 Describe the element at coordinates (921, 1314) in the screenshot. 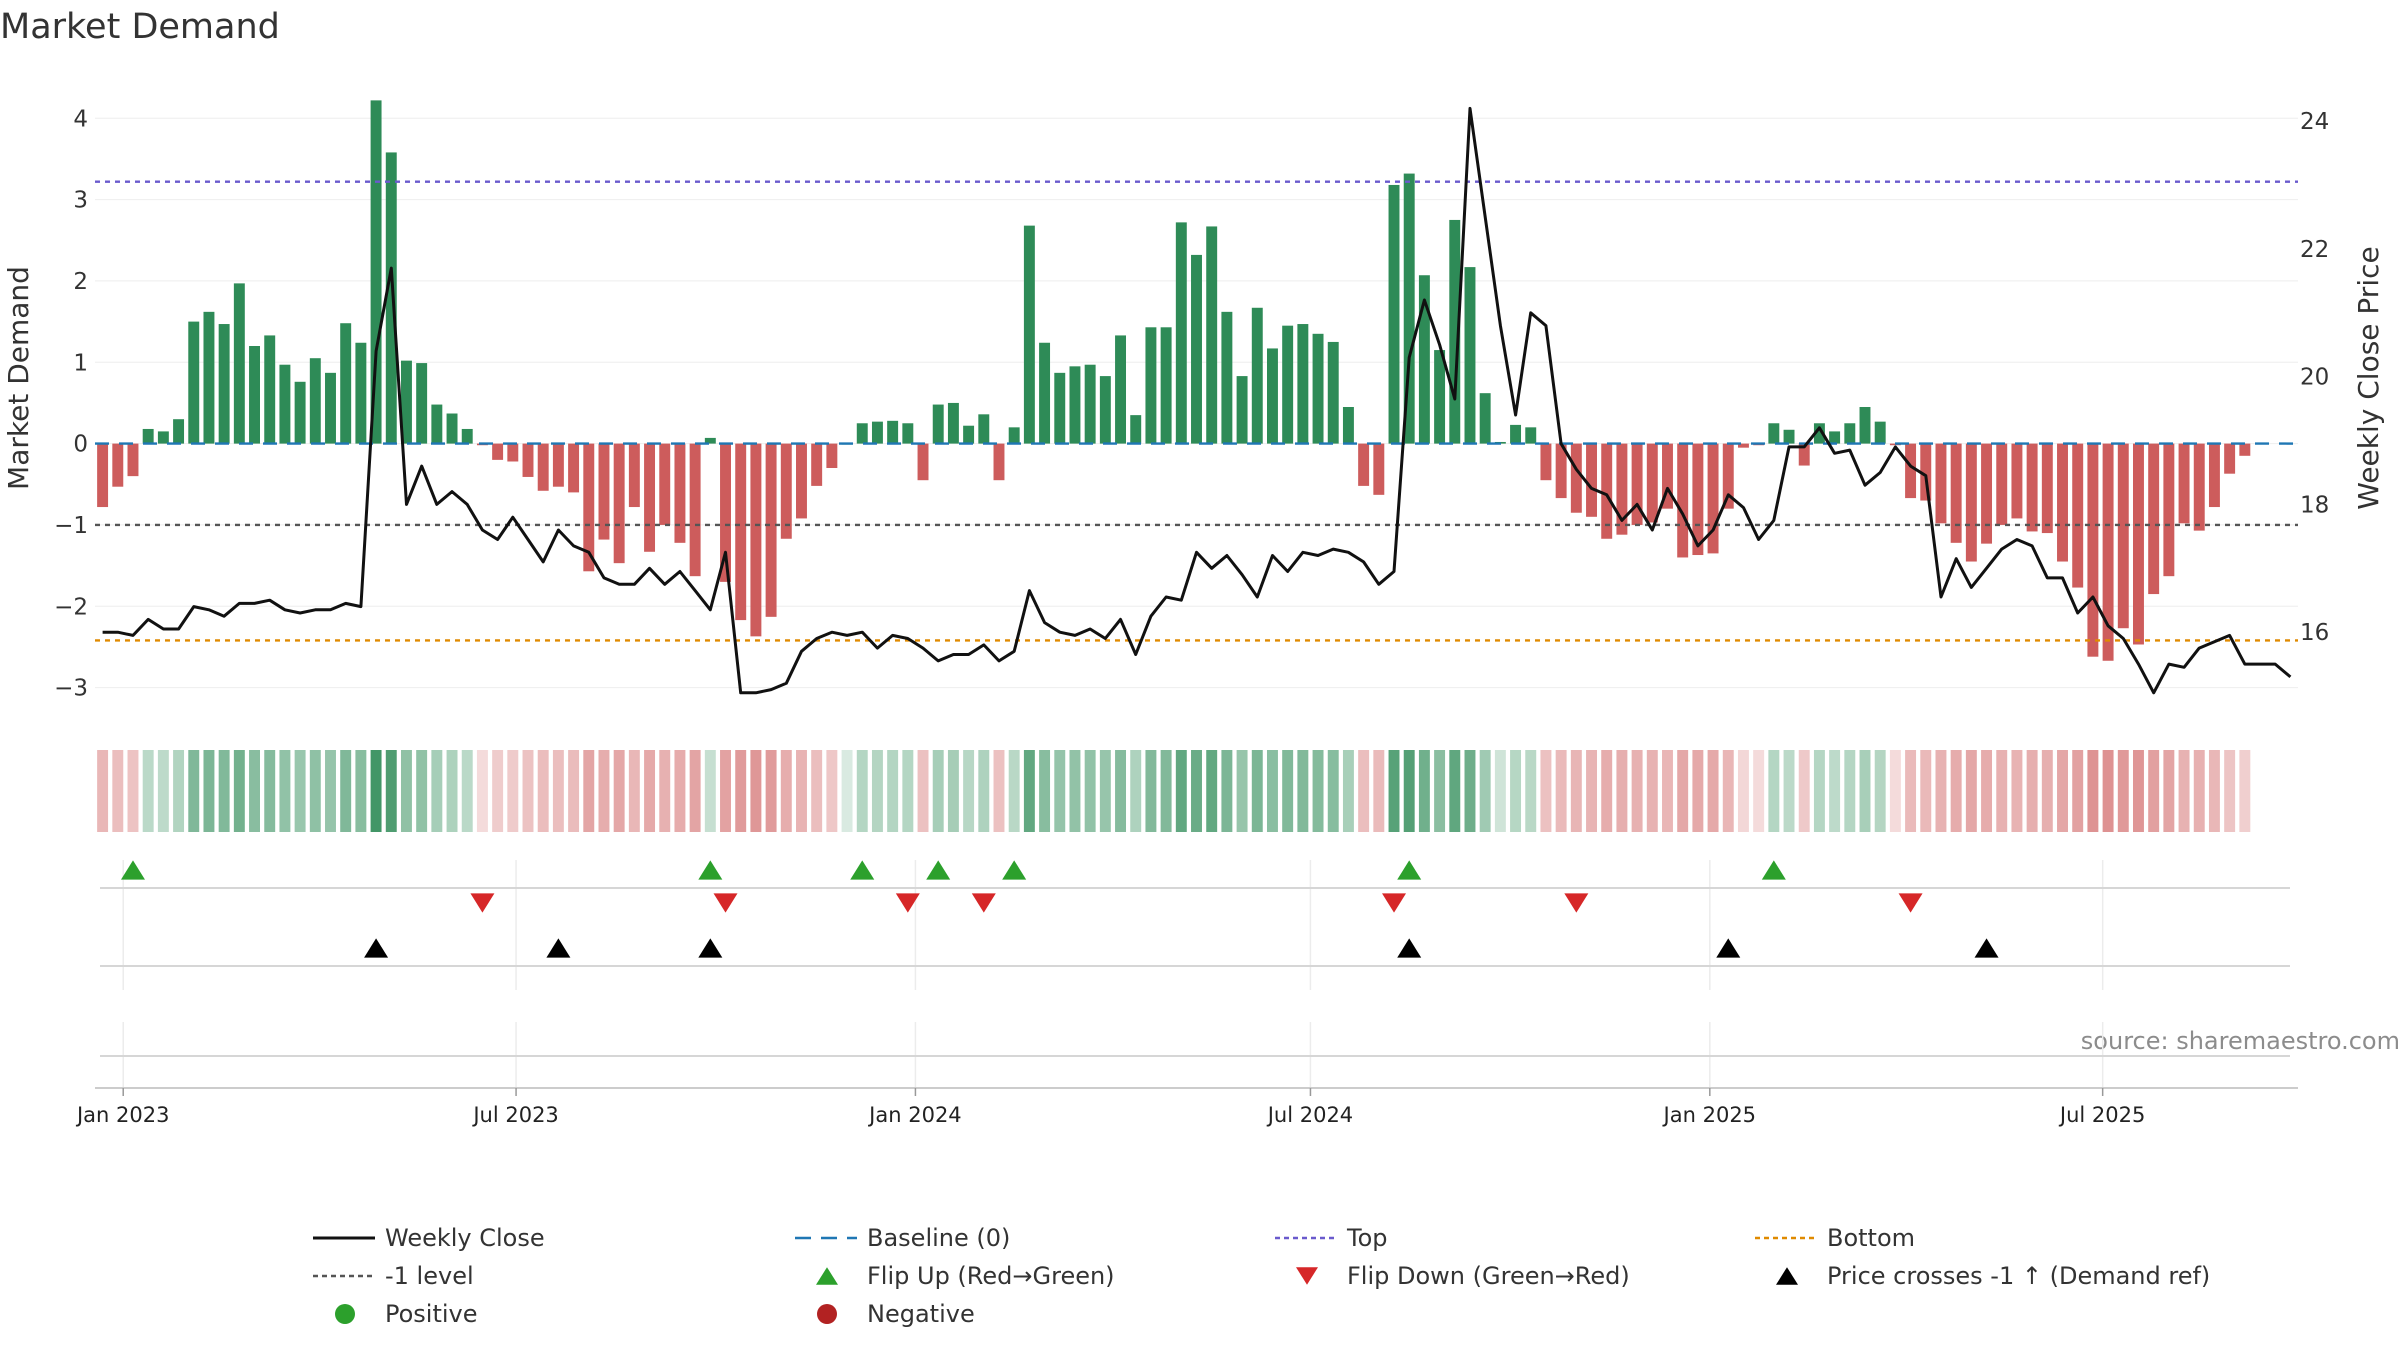

I see `legend-label: Negative` at that location.